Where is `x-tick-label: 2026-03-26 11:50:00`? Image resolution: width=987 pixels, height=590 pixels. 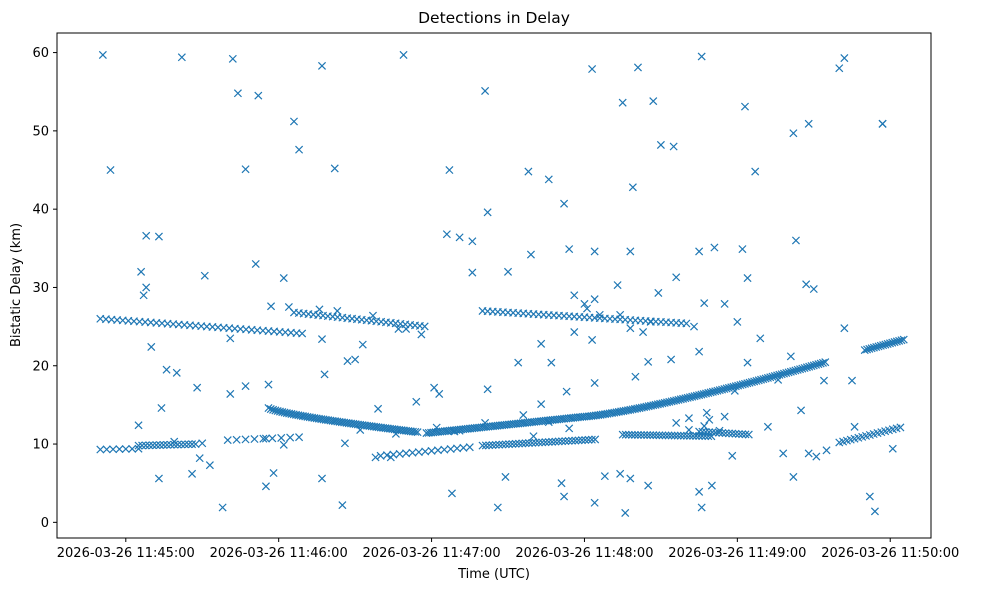 x-tick-label: 2026-03-26 11:50:00 is located at coordinates (890, 553).